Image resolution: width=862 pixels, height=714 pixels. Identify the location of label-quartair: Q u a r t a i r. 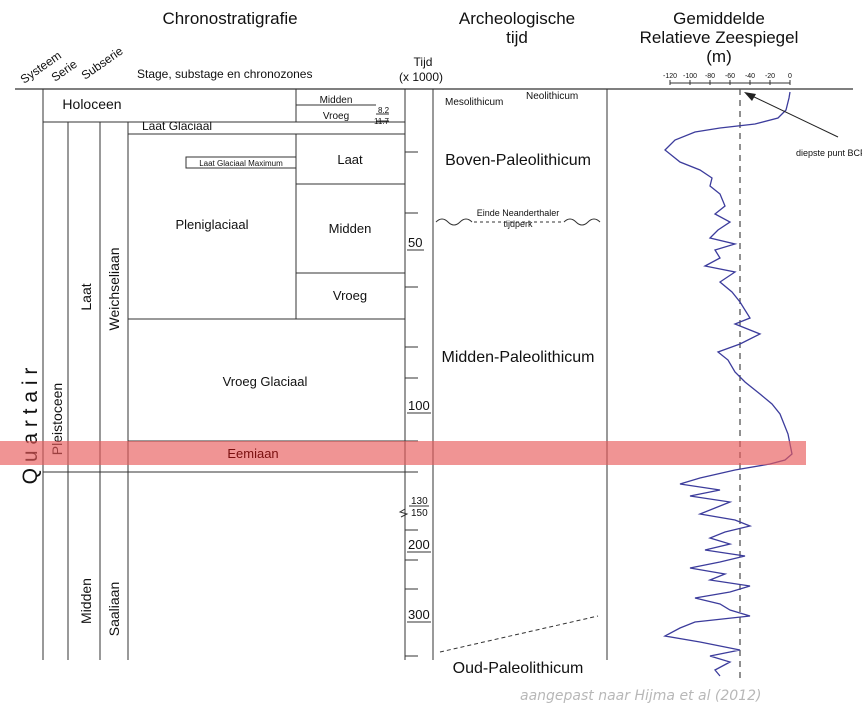
(30, 426).